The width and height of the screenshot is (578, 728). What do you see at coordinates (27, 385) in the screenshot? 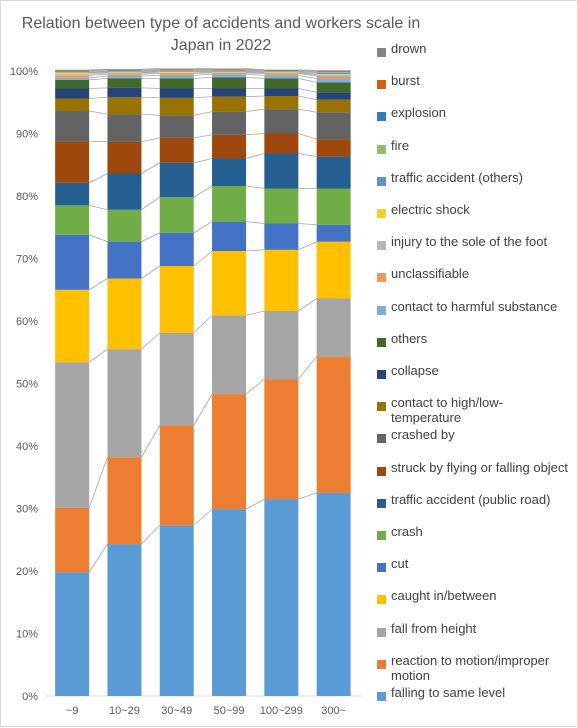
I see `y-tick-label: 50%` at bounding box center [27, 385].